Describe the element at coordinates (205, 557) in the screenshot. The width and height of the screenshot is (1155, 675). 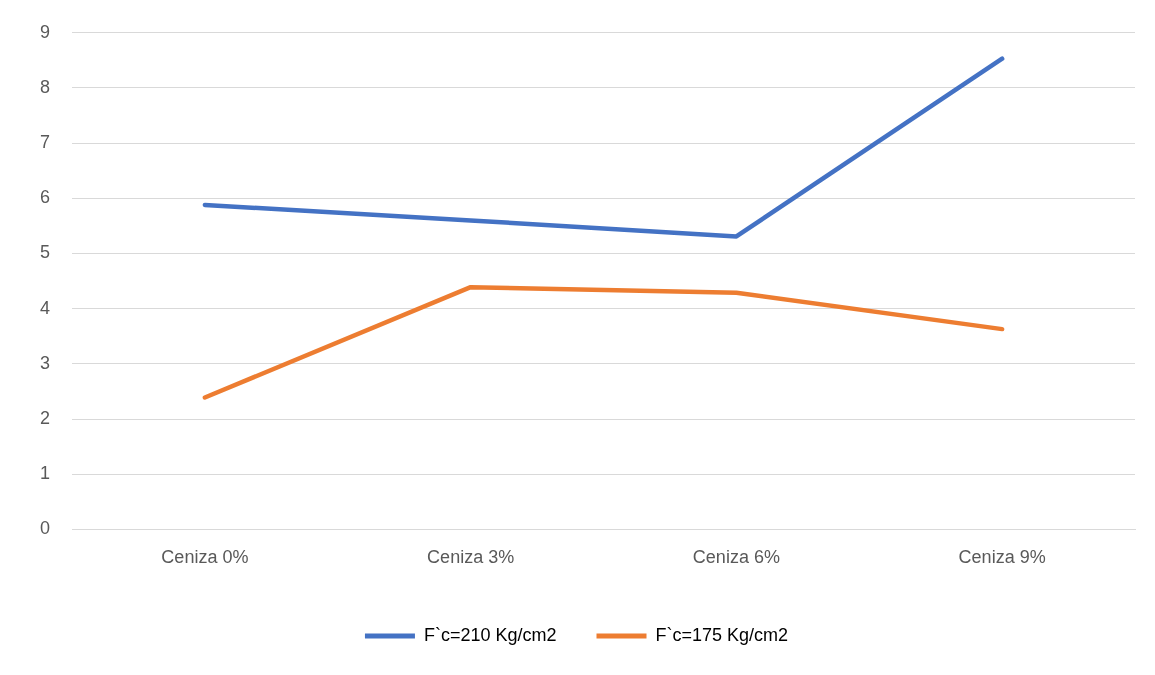
I see `x-tick-label: Ceniza 0%` at that location.